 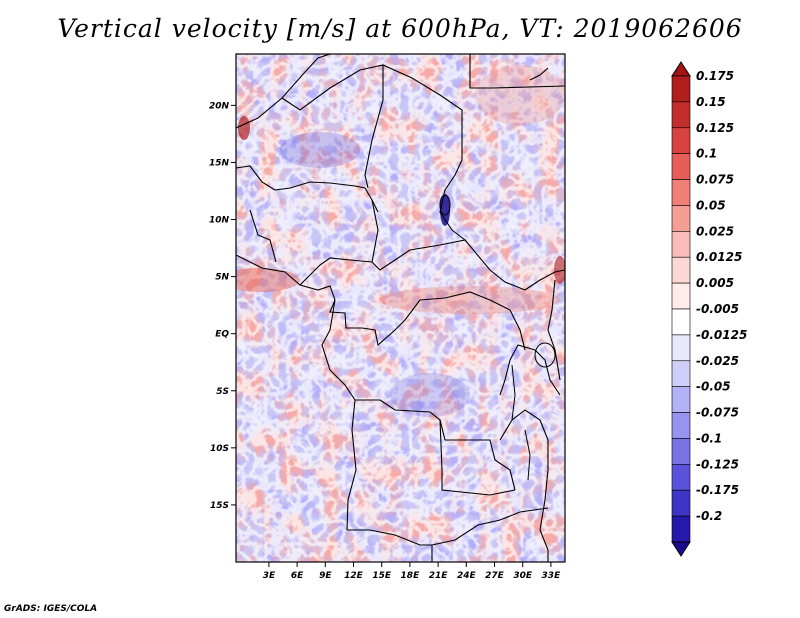 What do you see at coordinates (717, 413) in the screenshot?
I see `colorbar-level-label: -0.075` at bounding box center [717, 413].